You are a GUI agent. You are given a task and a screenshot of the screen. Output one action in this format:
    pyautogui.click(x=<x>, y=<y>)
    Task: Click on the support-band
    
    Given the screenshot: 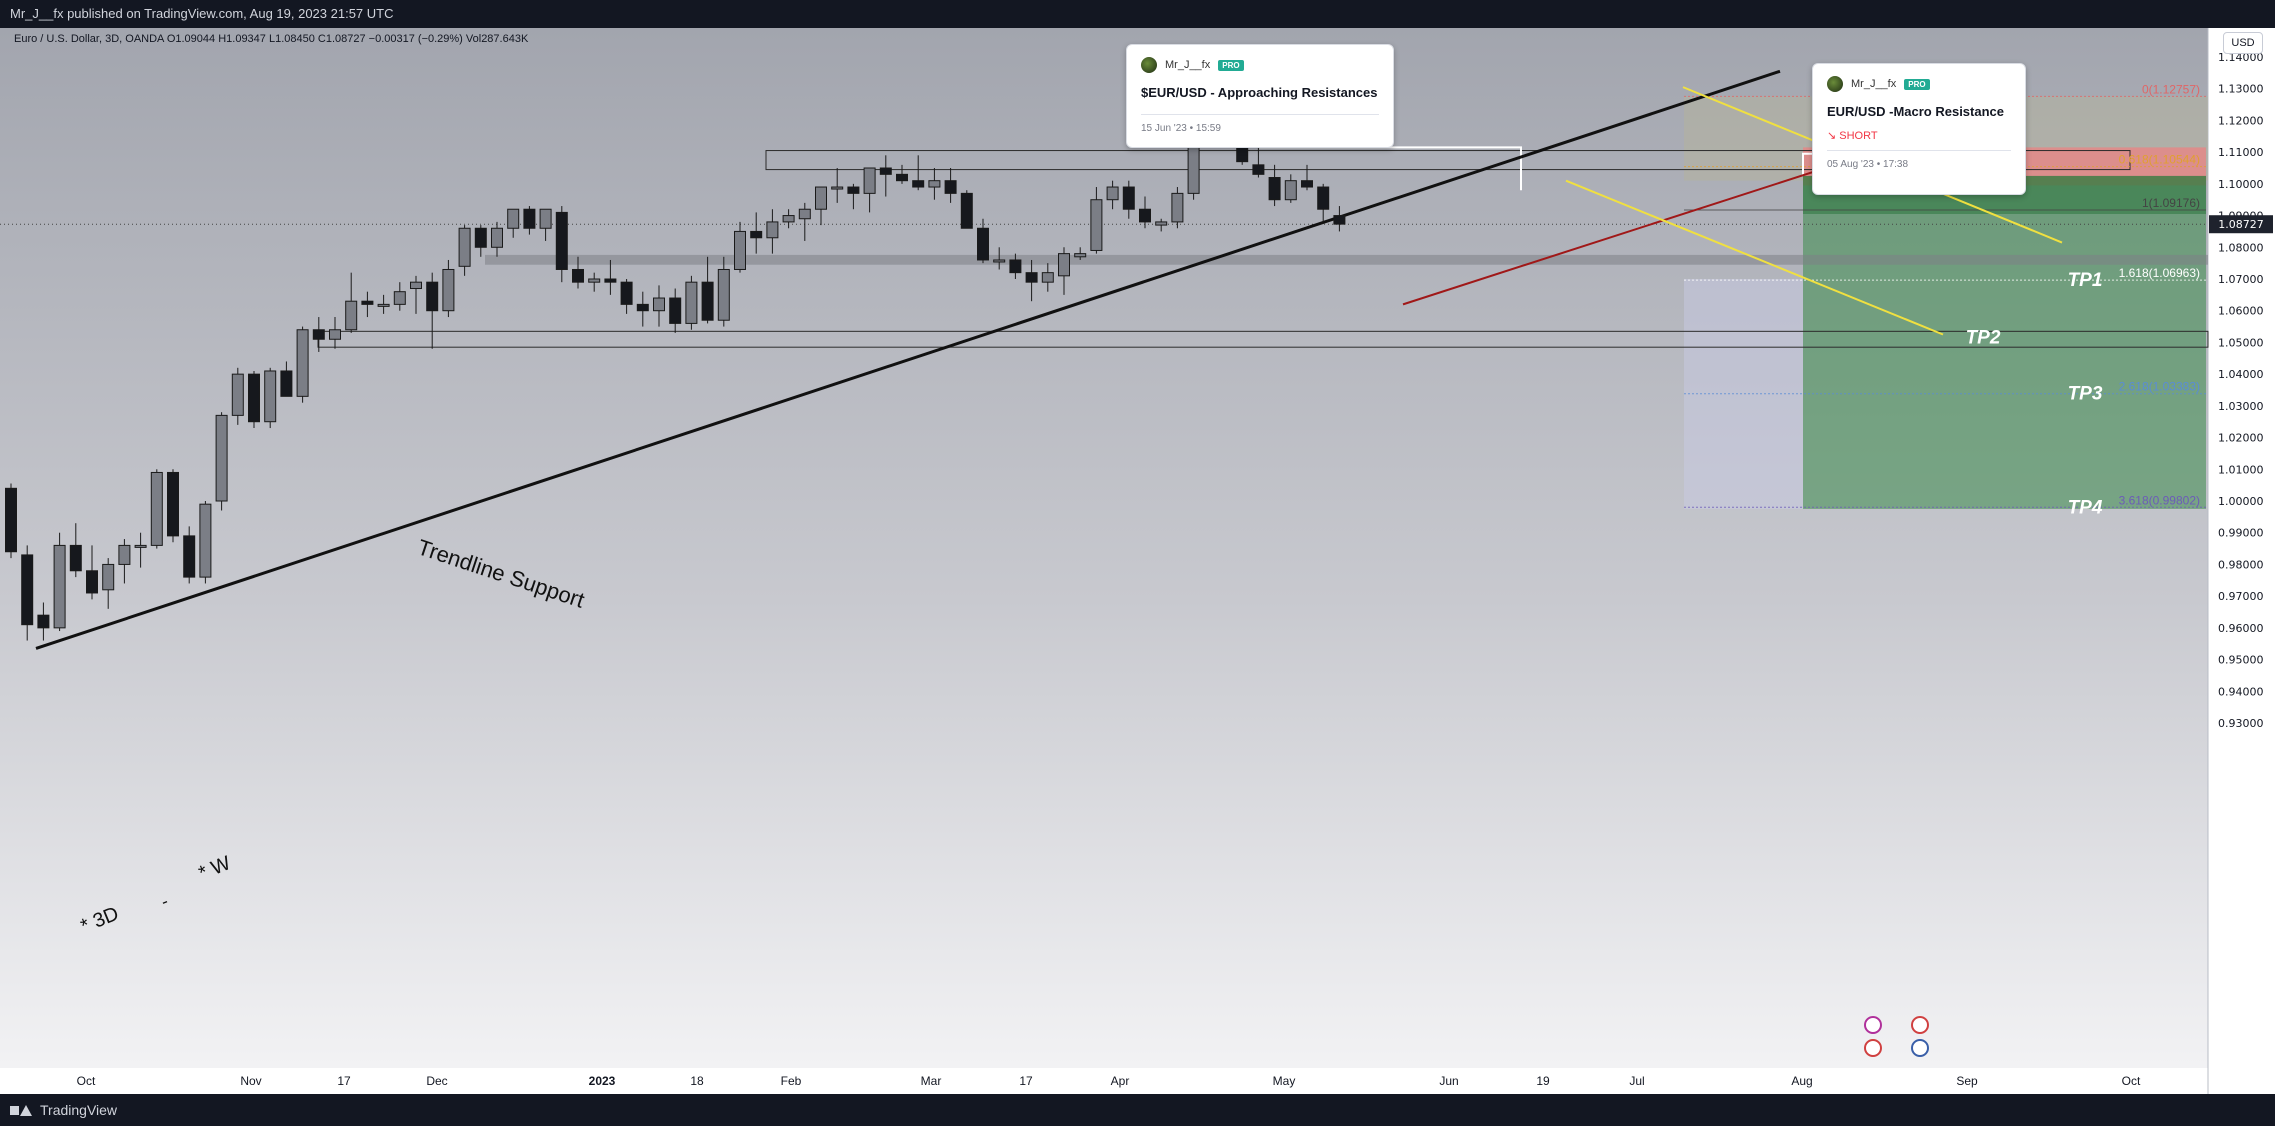 What is the action you would take?
    pyautogui.click(x=1346, y=259)
    